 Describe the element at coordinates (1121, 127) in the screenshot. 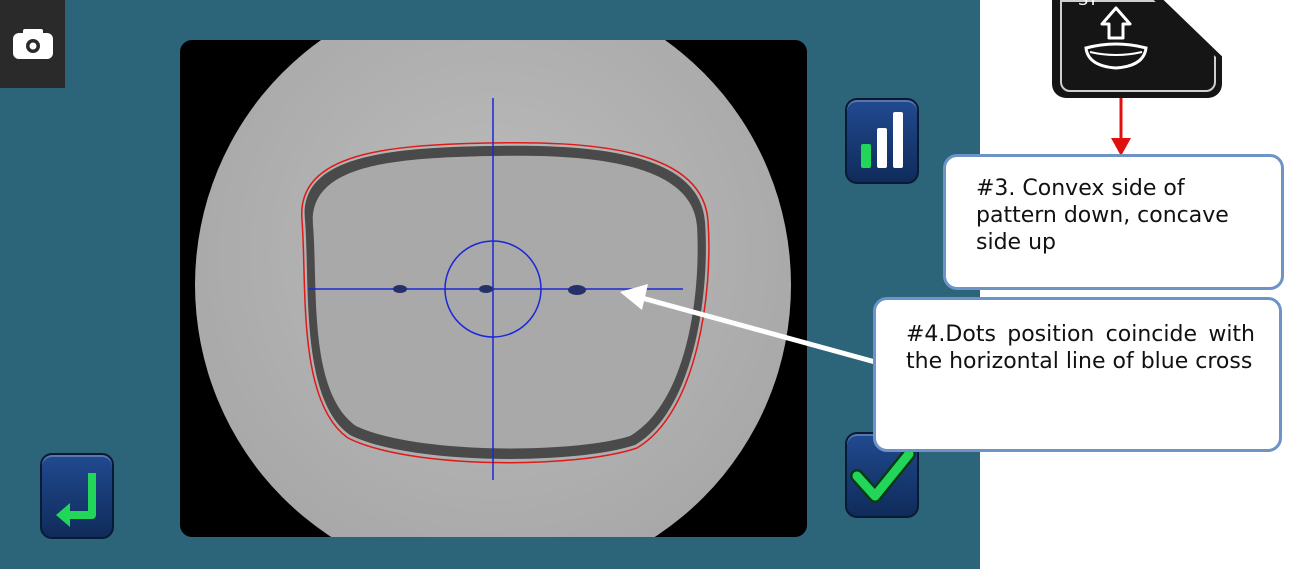

I see `pointer-arrow-red` at that location.